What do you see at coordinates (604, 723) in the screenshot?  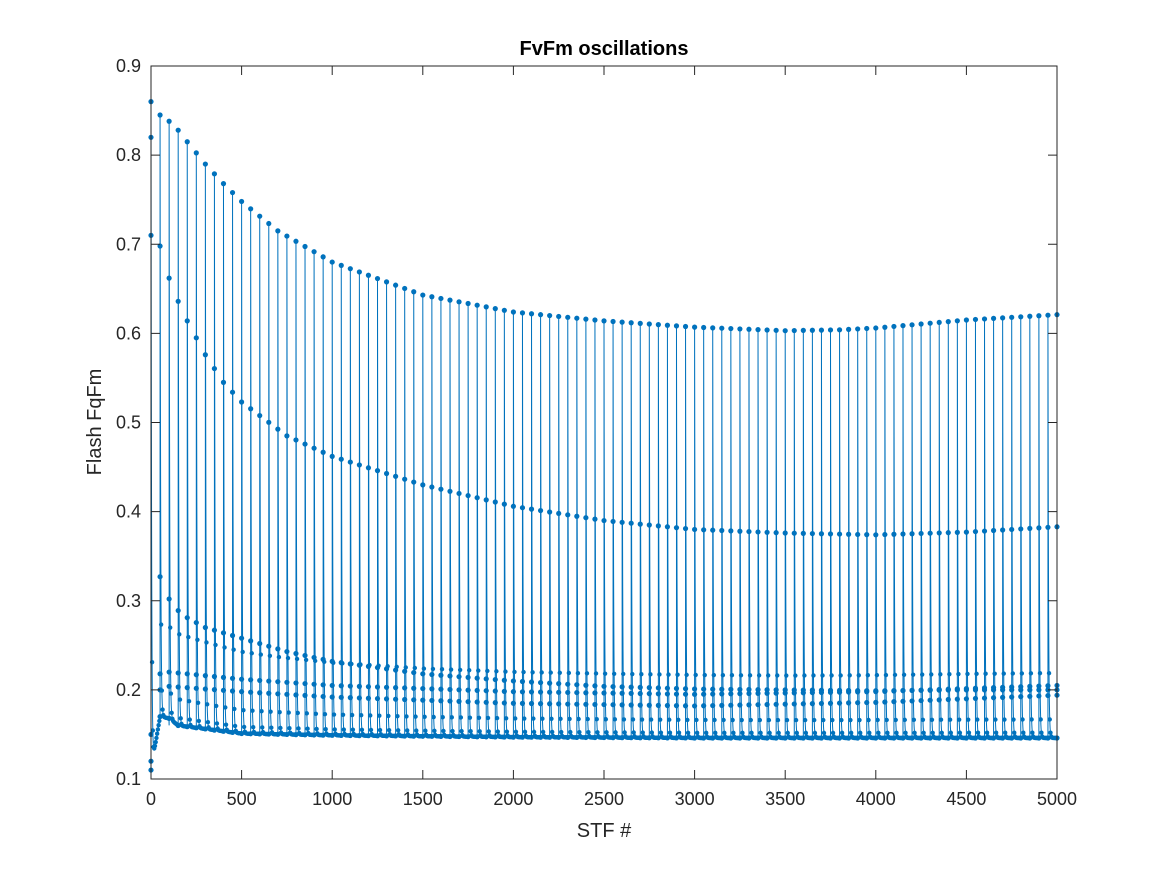 I see `series-markers` at bounding box center [604, 723].